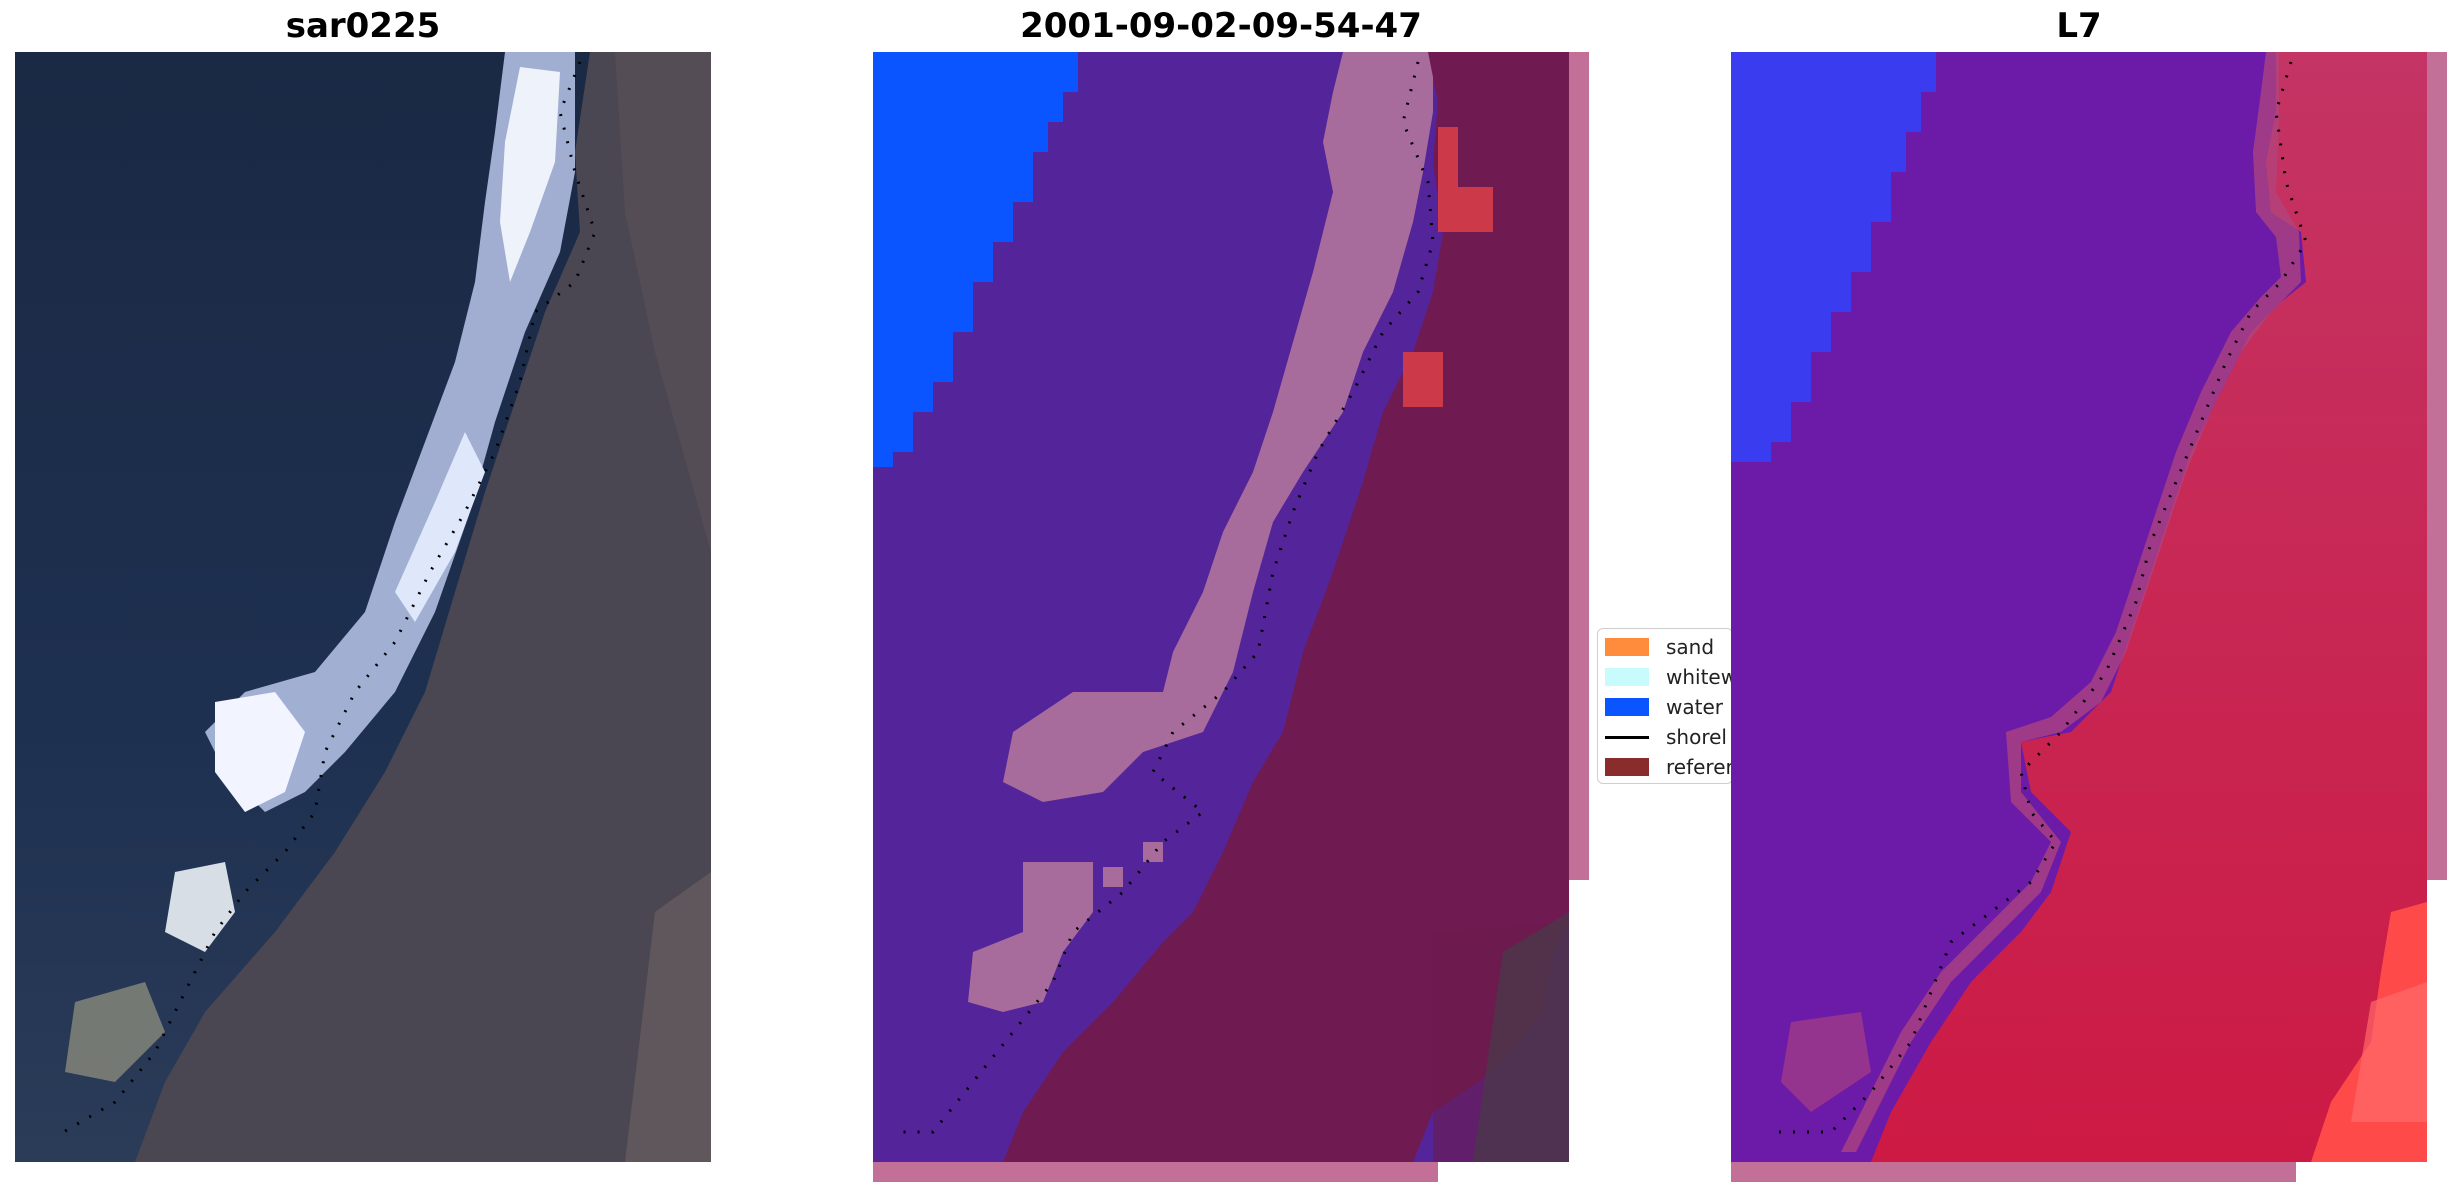  Describe the element at coordinates (1696, 737) in the screenshot. I see `legend-label-shoreline: shorel` at that location.